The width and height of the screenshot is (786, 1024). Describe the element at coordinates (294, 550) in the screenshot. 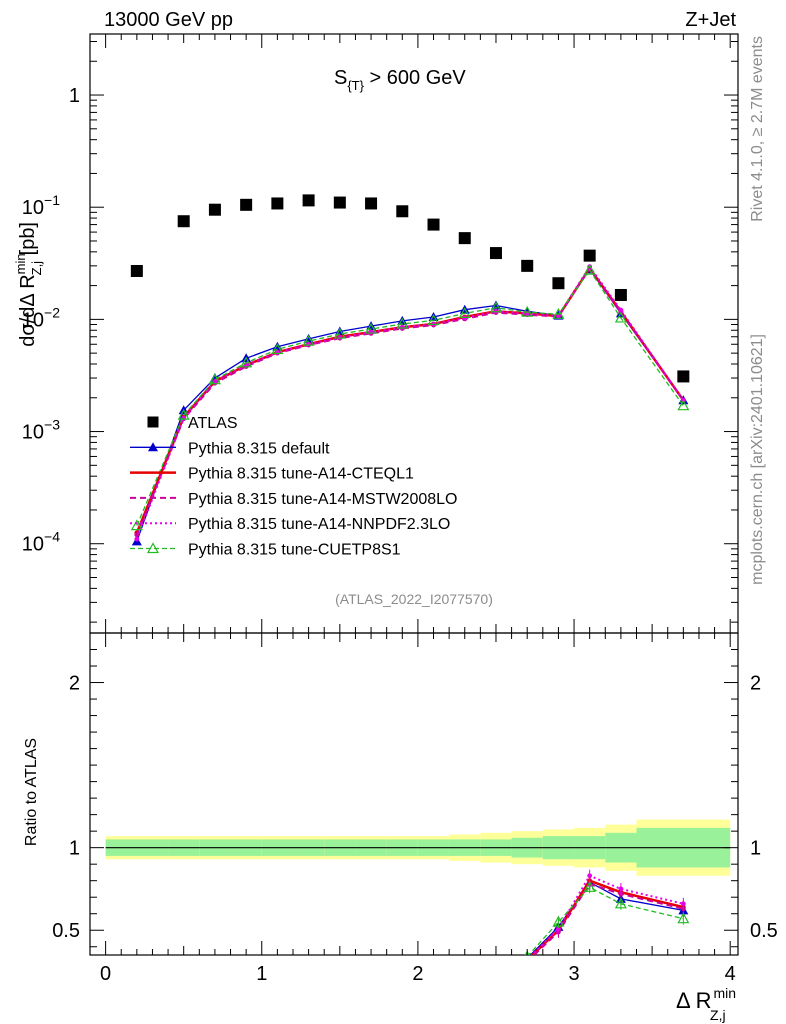

I see `legend-label: Pythia 8.315 tune-CUETP8S1` at that location.